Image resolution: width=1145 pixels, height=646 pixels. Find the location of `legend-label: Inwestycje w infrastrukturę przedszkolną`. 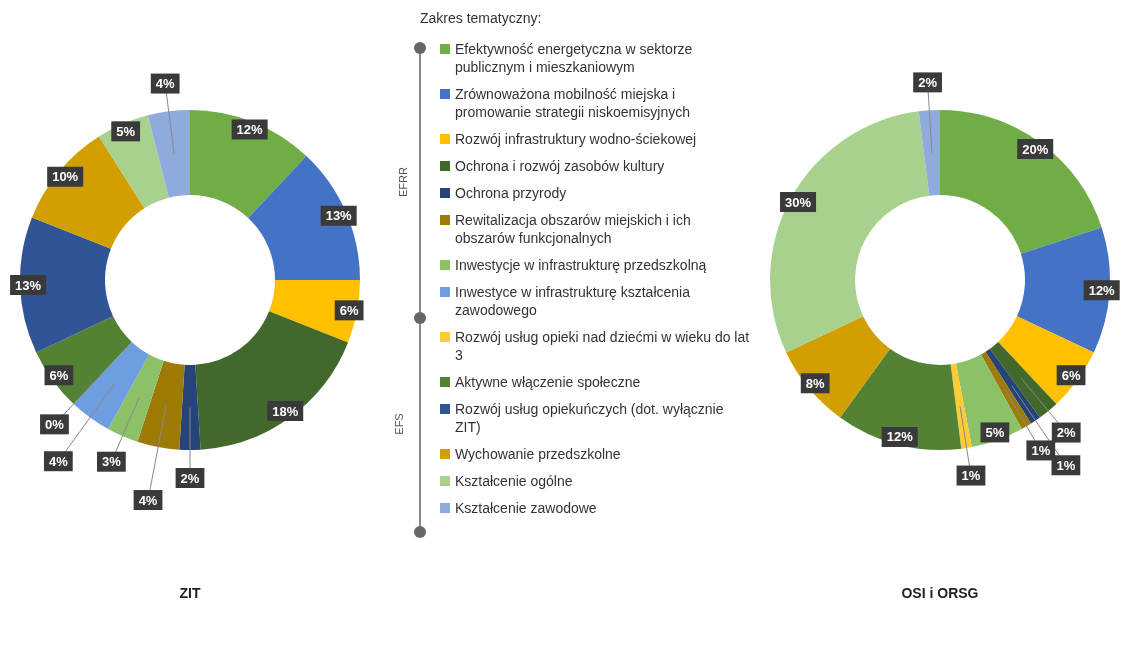

legend-label: Inwestycje w infrastrukturę przedszkolną is located at coordinates (581, 265).